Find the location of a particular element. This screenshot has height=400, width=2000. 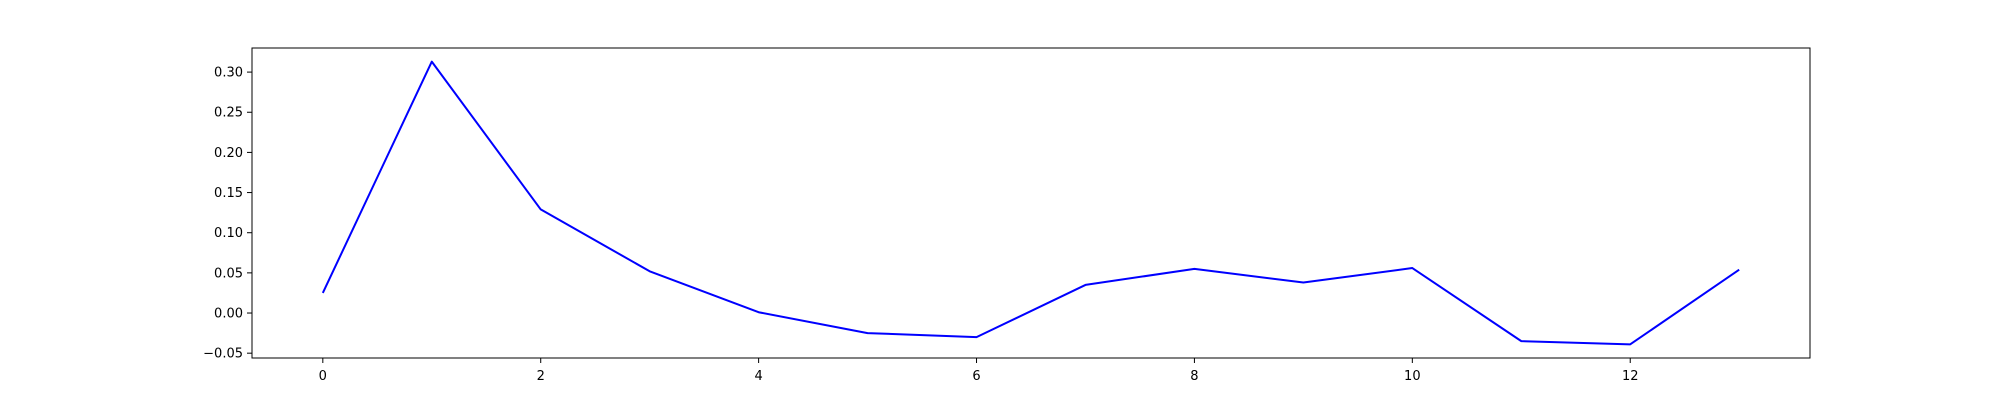

x-tick-label: 8 is located at coordinates (1194, 376).